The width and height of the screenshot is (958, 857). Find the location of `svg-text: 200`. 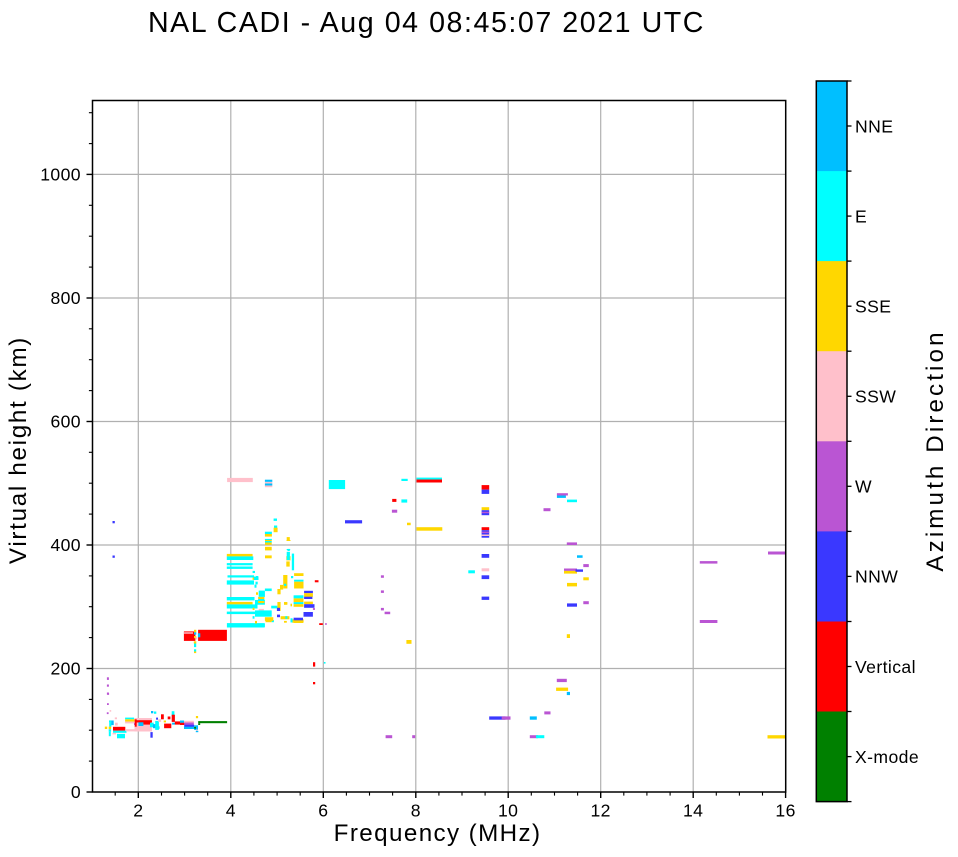

svg-text: 200 is located at coordinates (65, 669).